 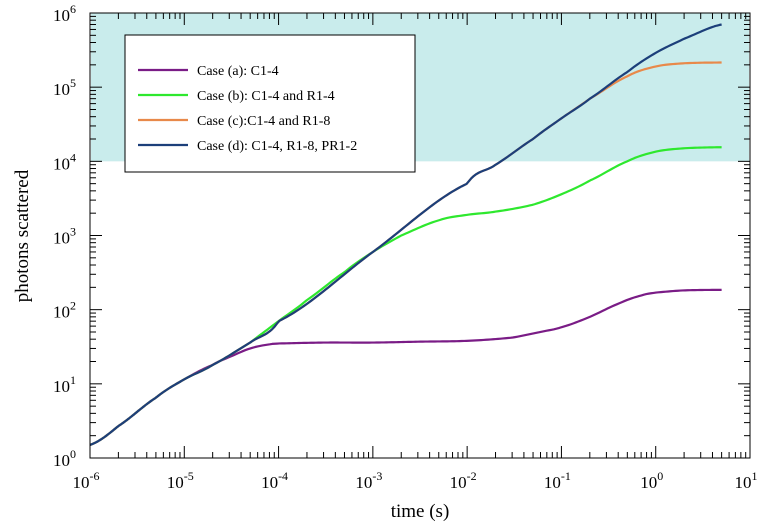 I want to click on y-tick-label: 10¹, so click(x=64, y=384).